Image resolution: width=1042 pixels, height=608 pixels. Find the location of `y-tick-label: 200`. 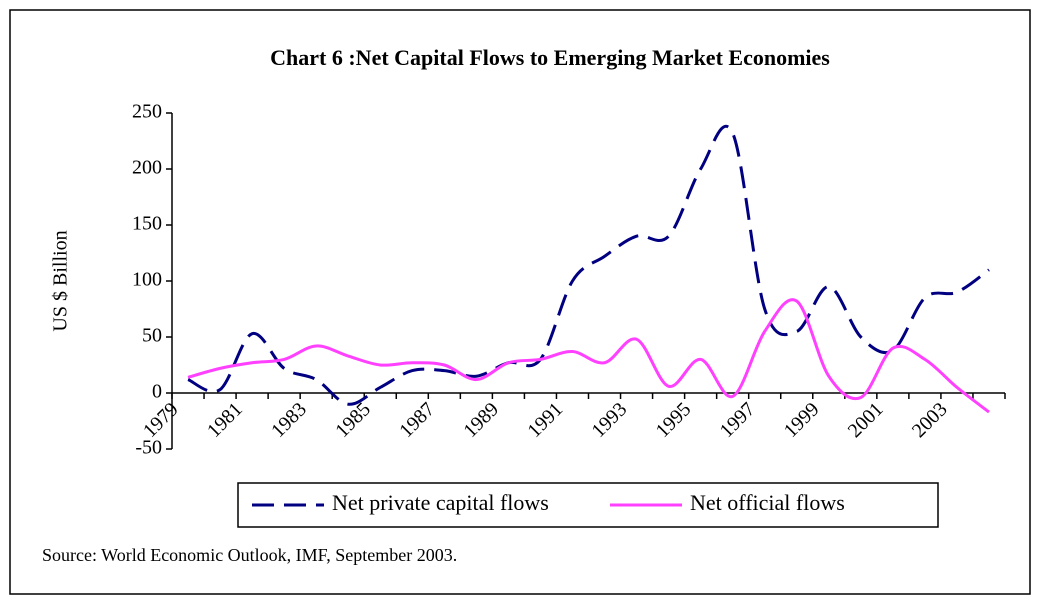

y-tick-label: 200 is located at coordinates (147, 168).